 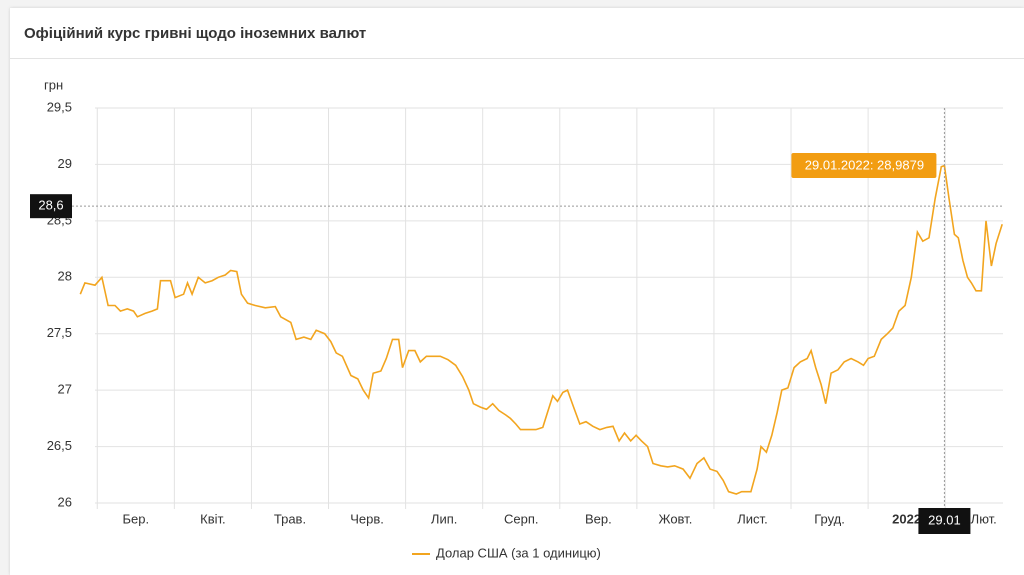 What do you see at coordinates (65, 163) in the screenshot?
I see `y-tick-label: 29` at bounding box center [65, 163].